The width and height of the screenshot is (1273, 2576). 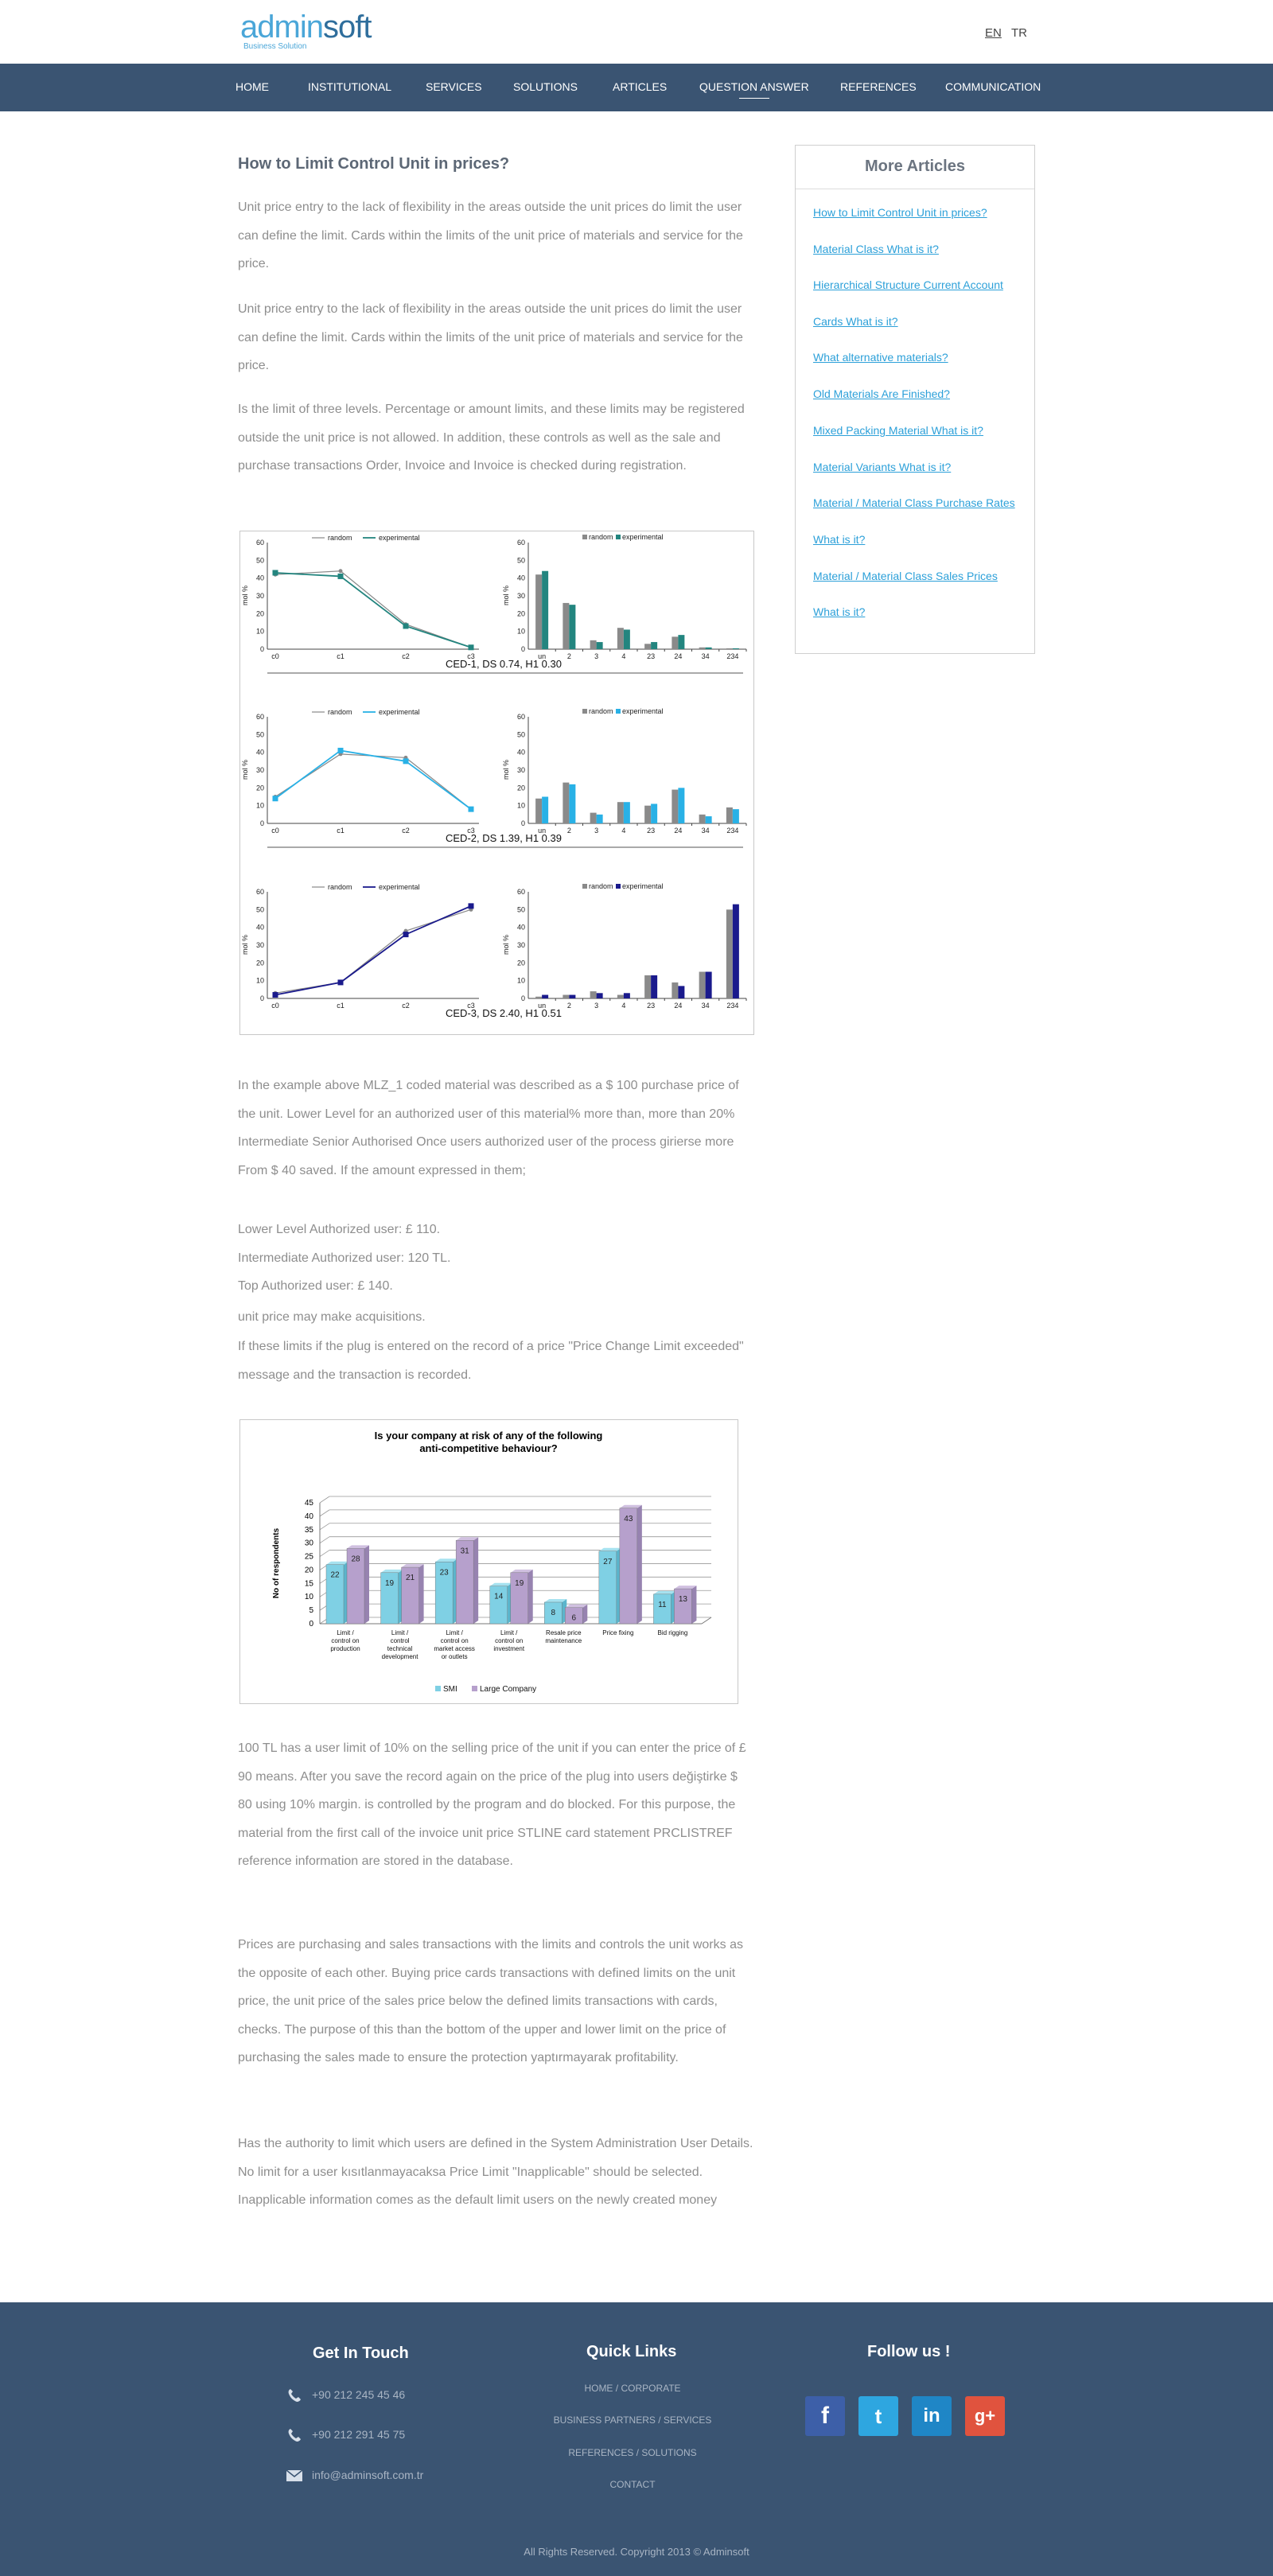 What do you see at coordinates (359, 2395) in the screenshot?
I see `phone-number-1: +90 212 245 45 46` at bounding box center [359, 2395].